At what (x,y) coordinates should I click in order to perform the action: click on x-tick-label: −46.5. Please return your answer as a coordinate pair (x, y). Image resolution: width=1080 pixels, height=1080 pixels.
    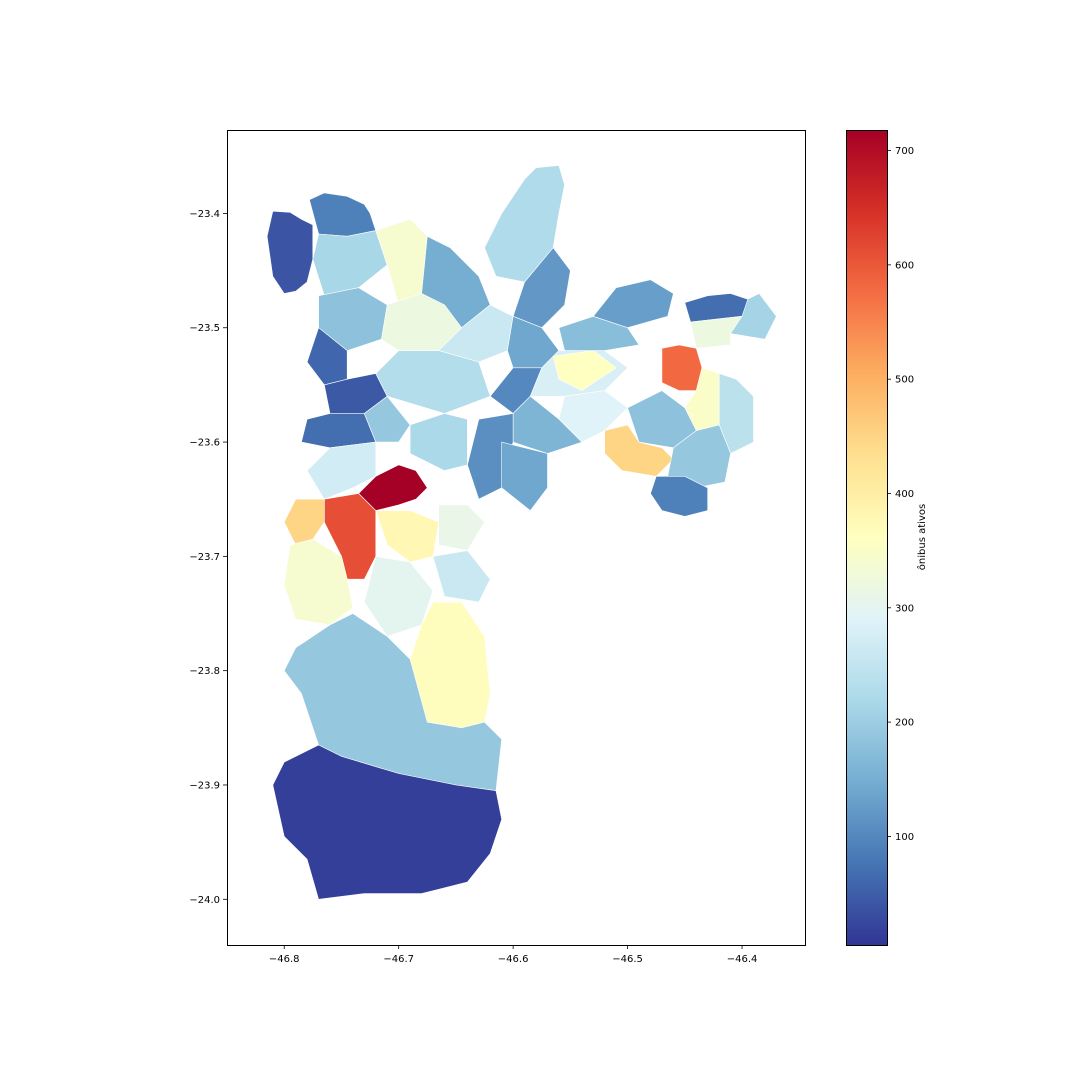
    Looking at the image, I should click on (627, 959).